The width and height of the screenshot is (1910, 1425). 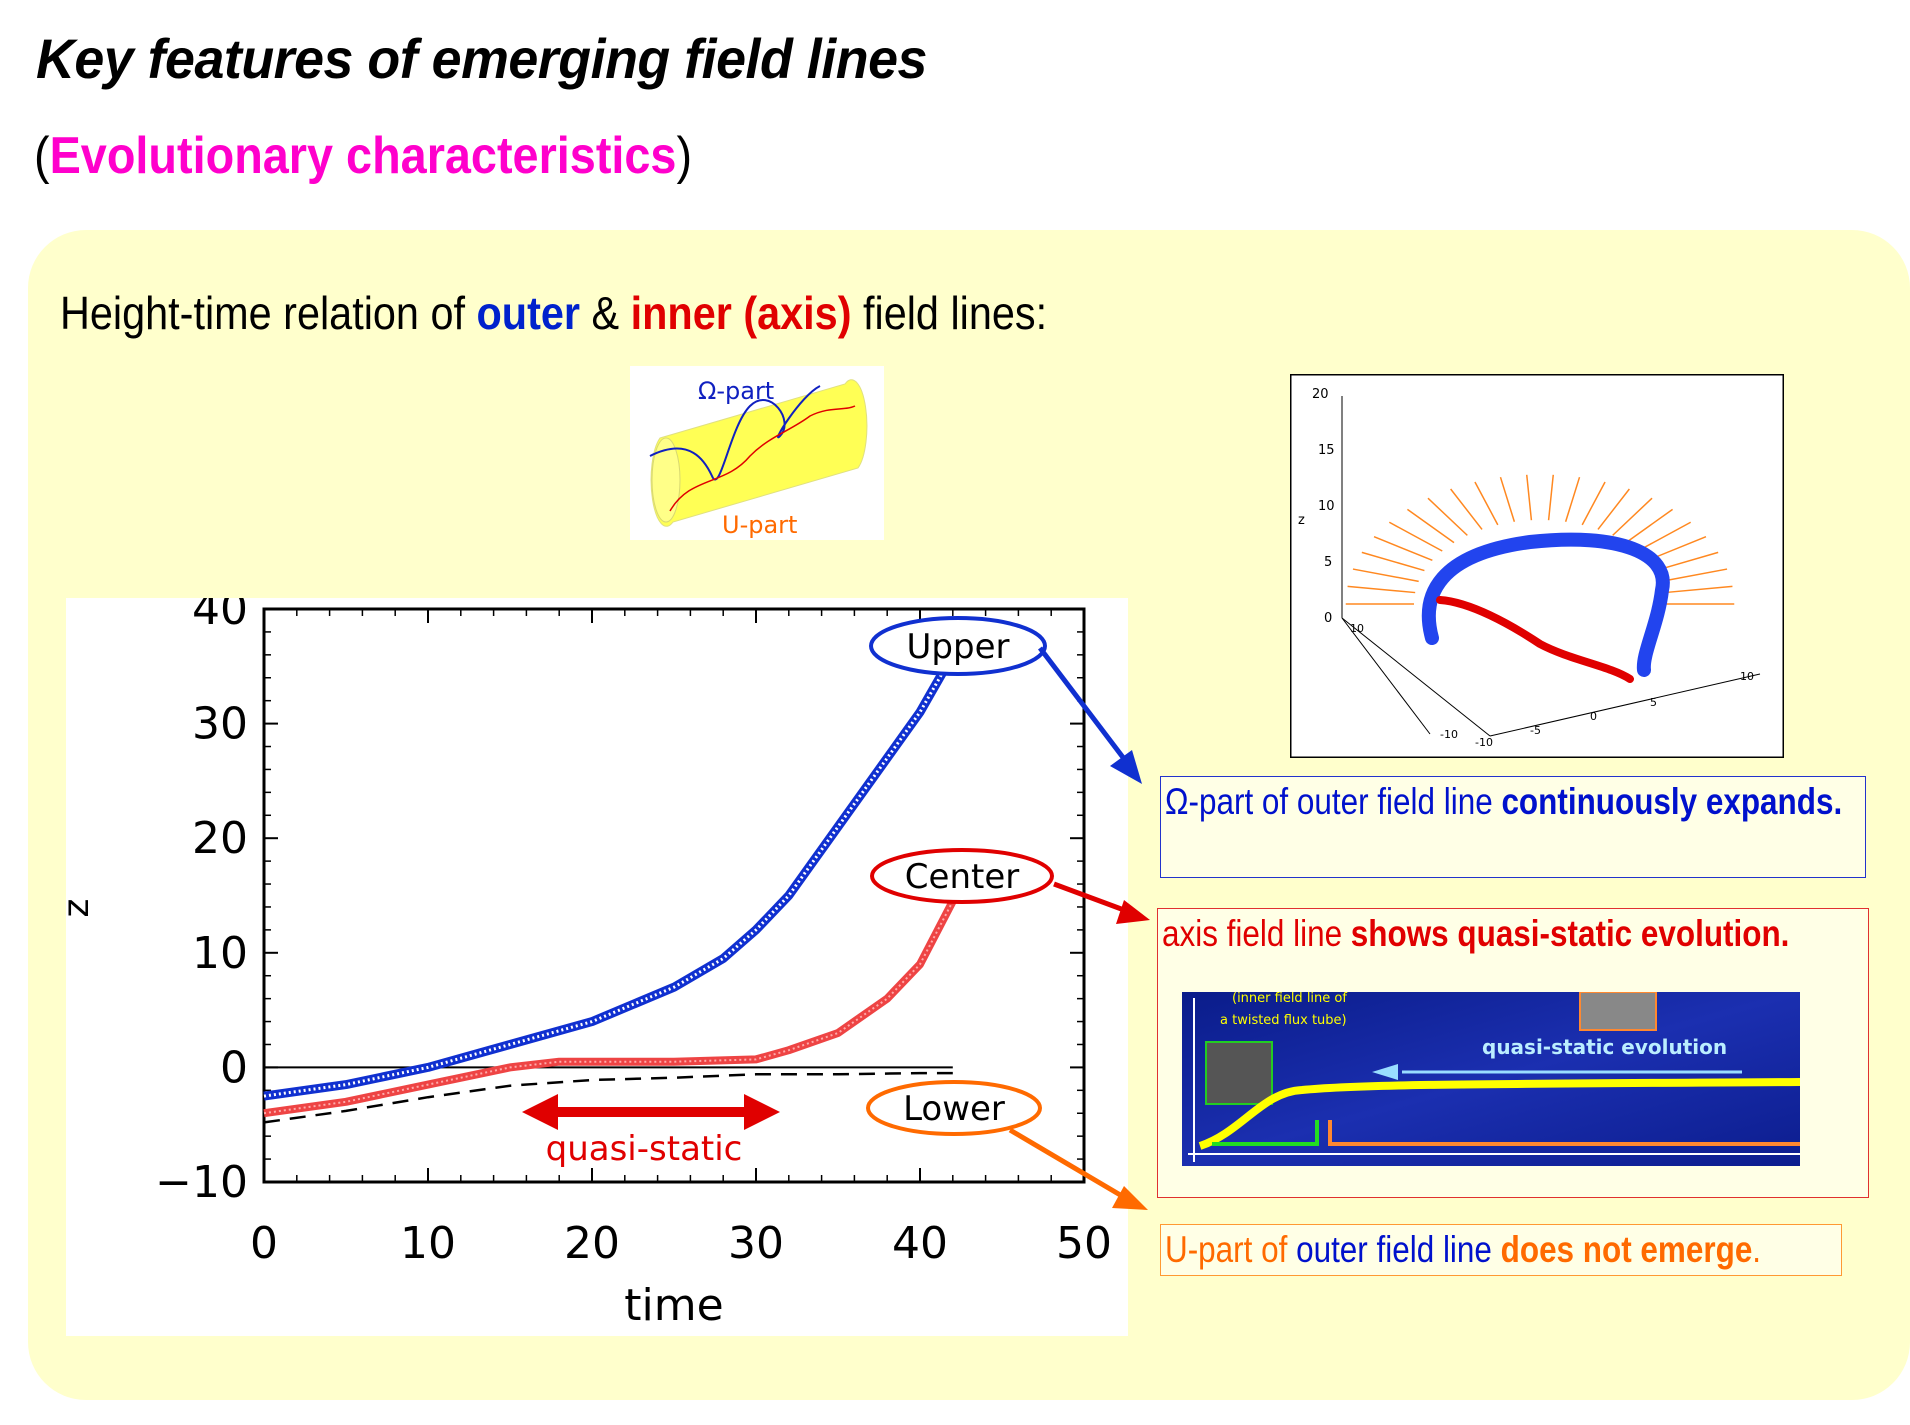 I want to click on y-tick-label: −10, so click(x=201, y=1182).